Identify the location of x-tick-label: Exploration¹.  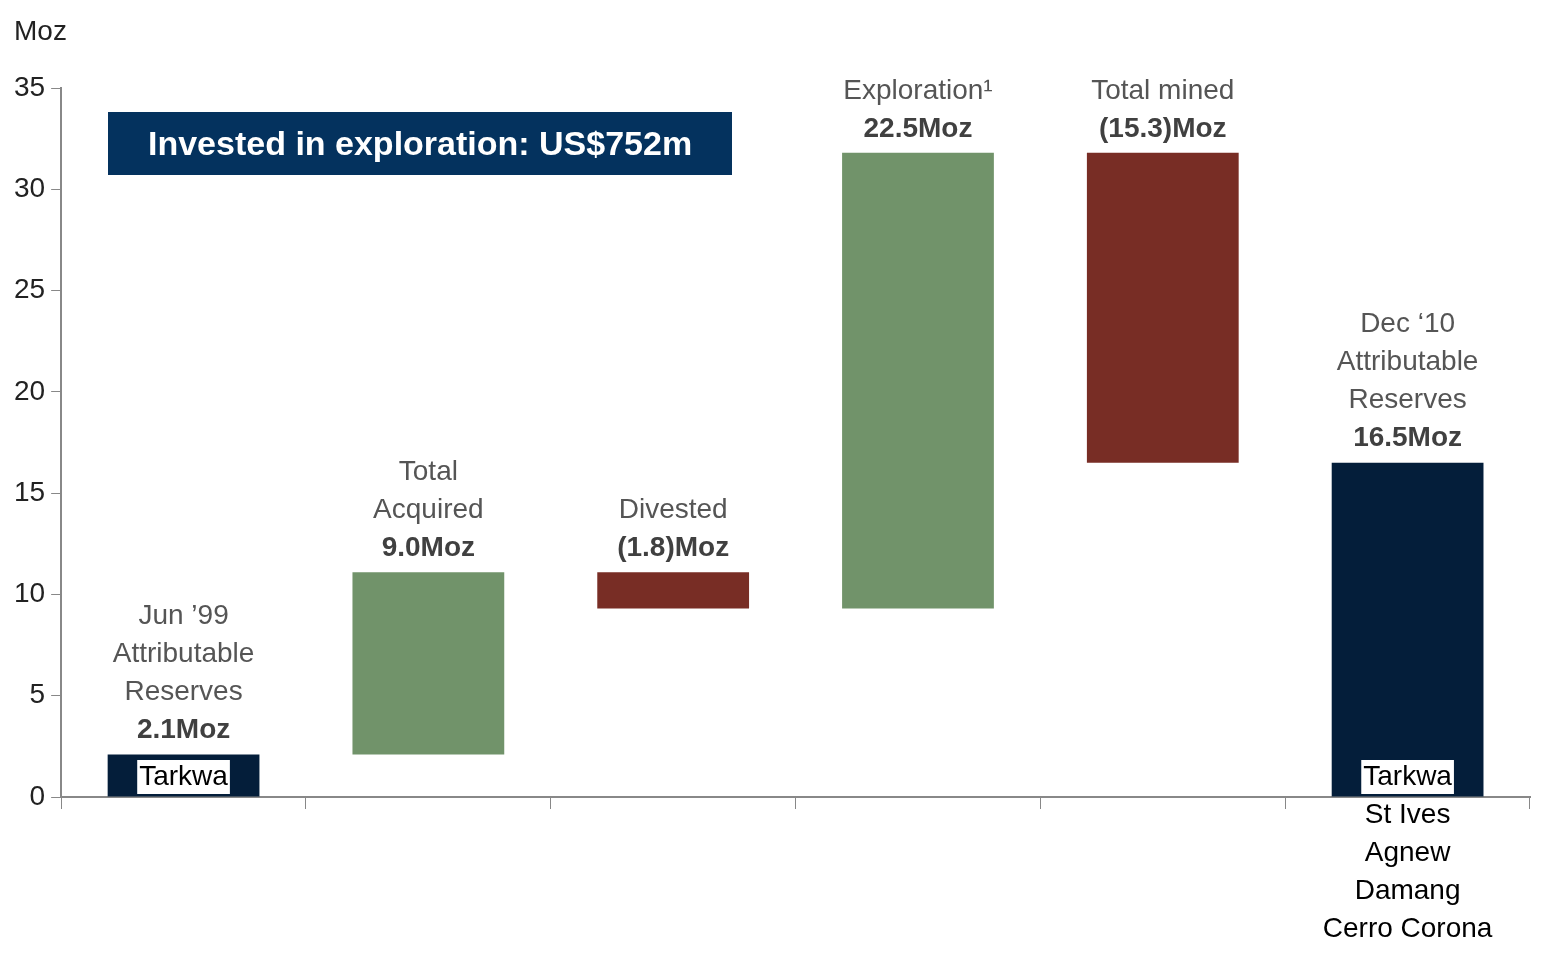
(918, 89).